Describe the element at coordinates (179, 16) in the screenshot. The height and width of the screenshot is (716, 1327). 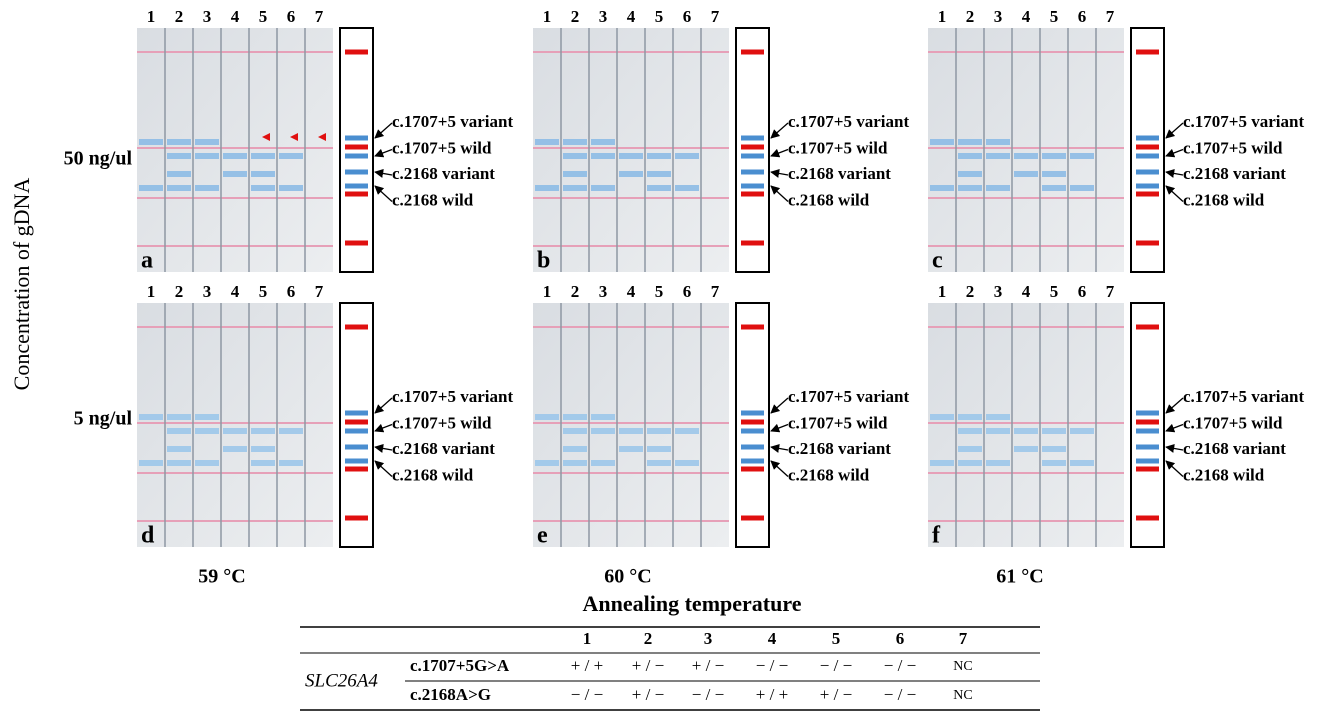
I see `lane-number: 2` at that location.